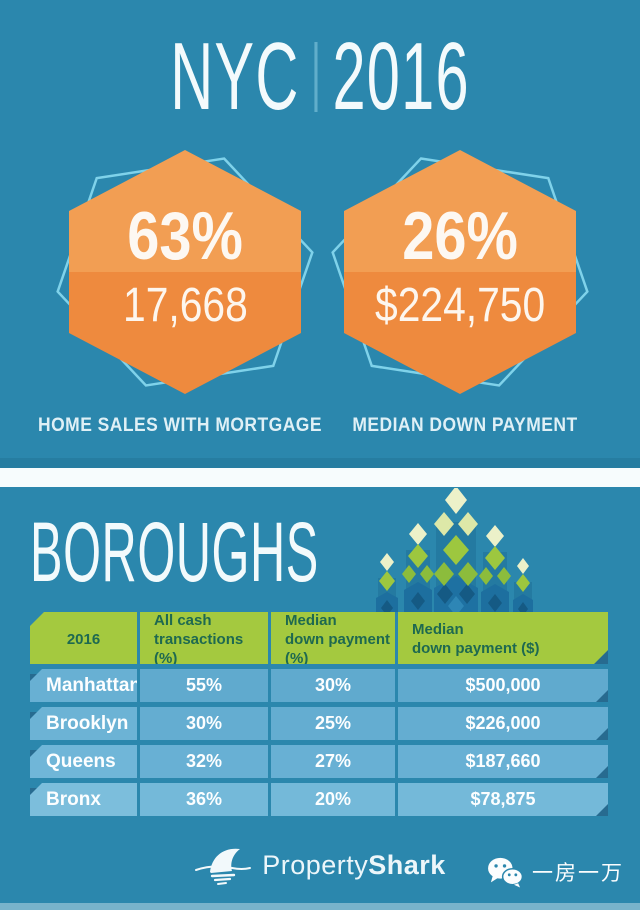  What do you see at coordinates (401, 76) in the screenshot?
I see `title-year: 2016` at bounding box center [401, 76].